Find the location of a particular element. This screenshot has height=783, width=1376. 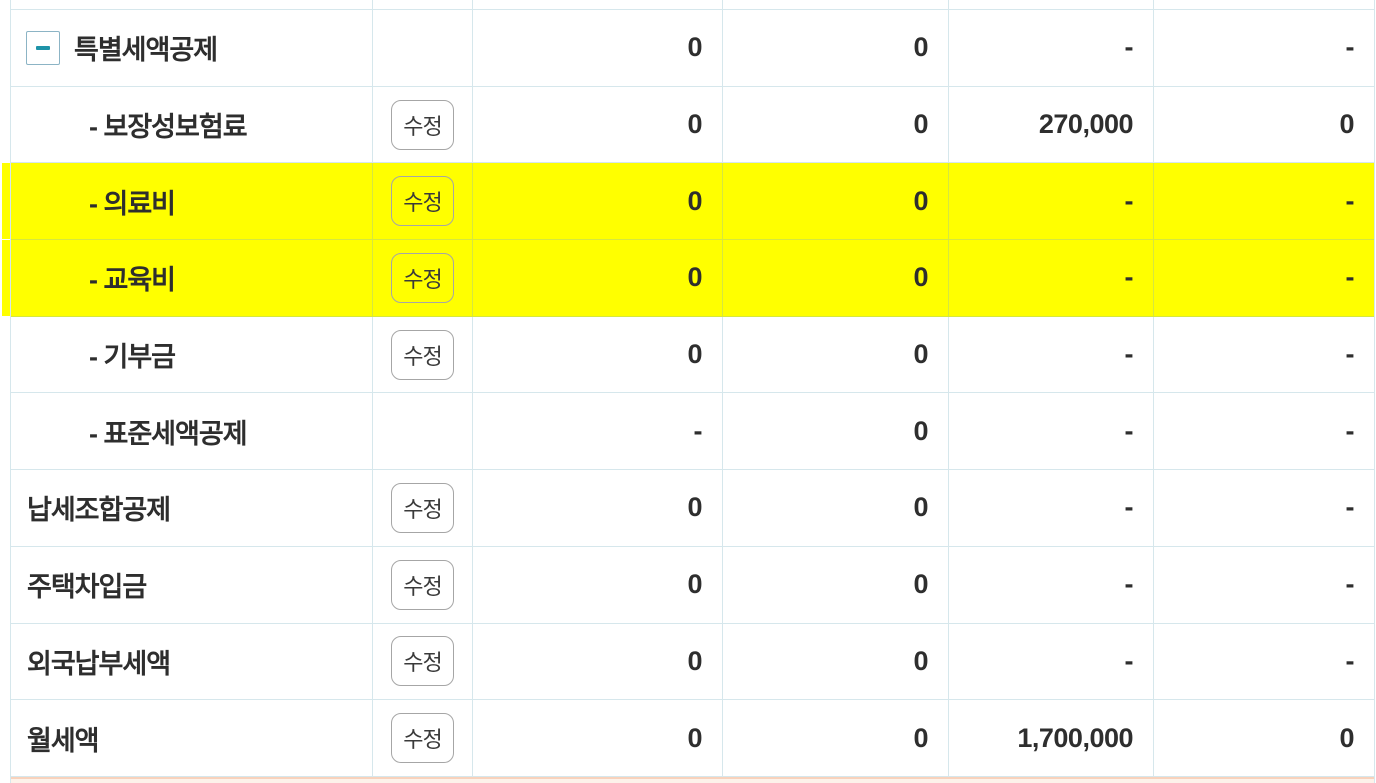

row-label-cell: 외국납부세액 is located at coordinates (192, 661).